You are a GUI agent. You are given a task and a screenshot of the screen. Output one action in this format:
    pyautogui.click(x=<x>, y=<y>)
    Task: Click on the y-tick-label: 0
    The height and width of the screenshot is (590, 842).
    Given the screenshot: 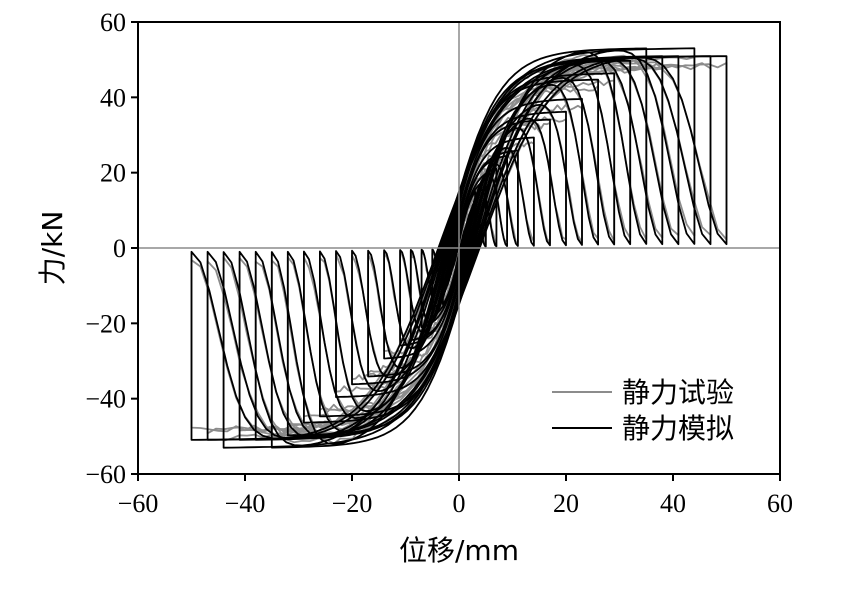 What is the action you would take?
    pyautogui.click(x=119, y=248)
    